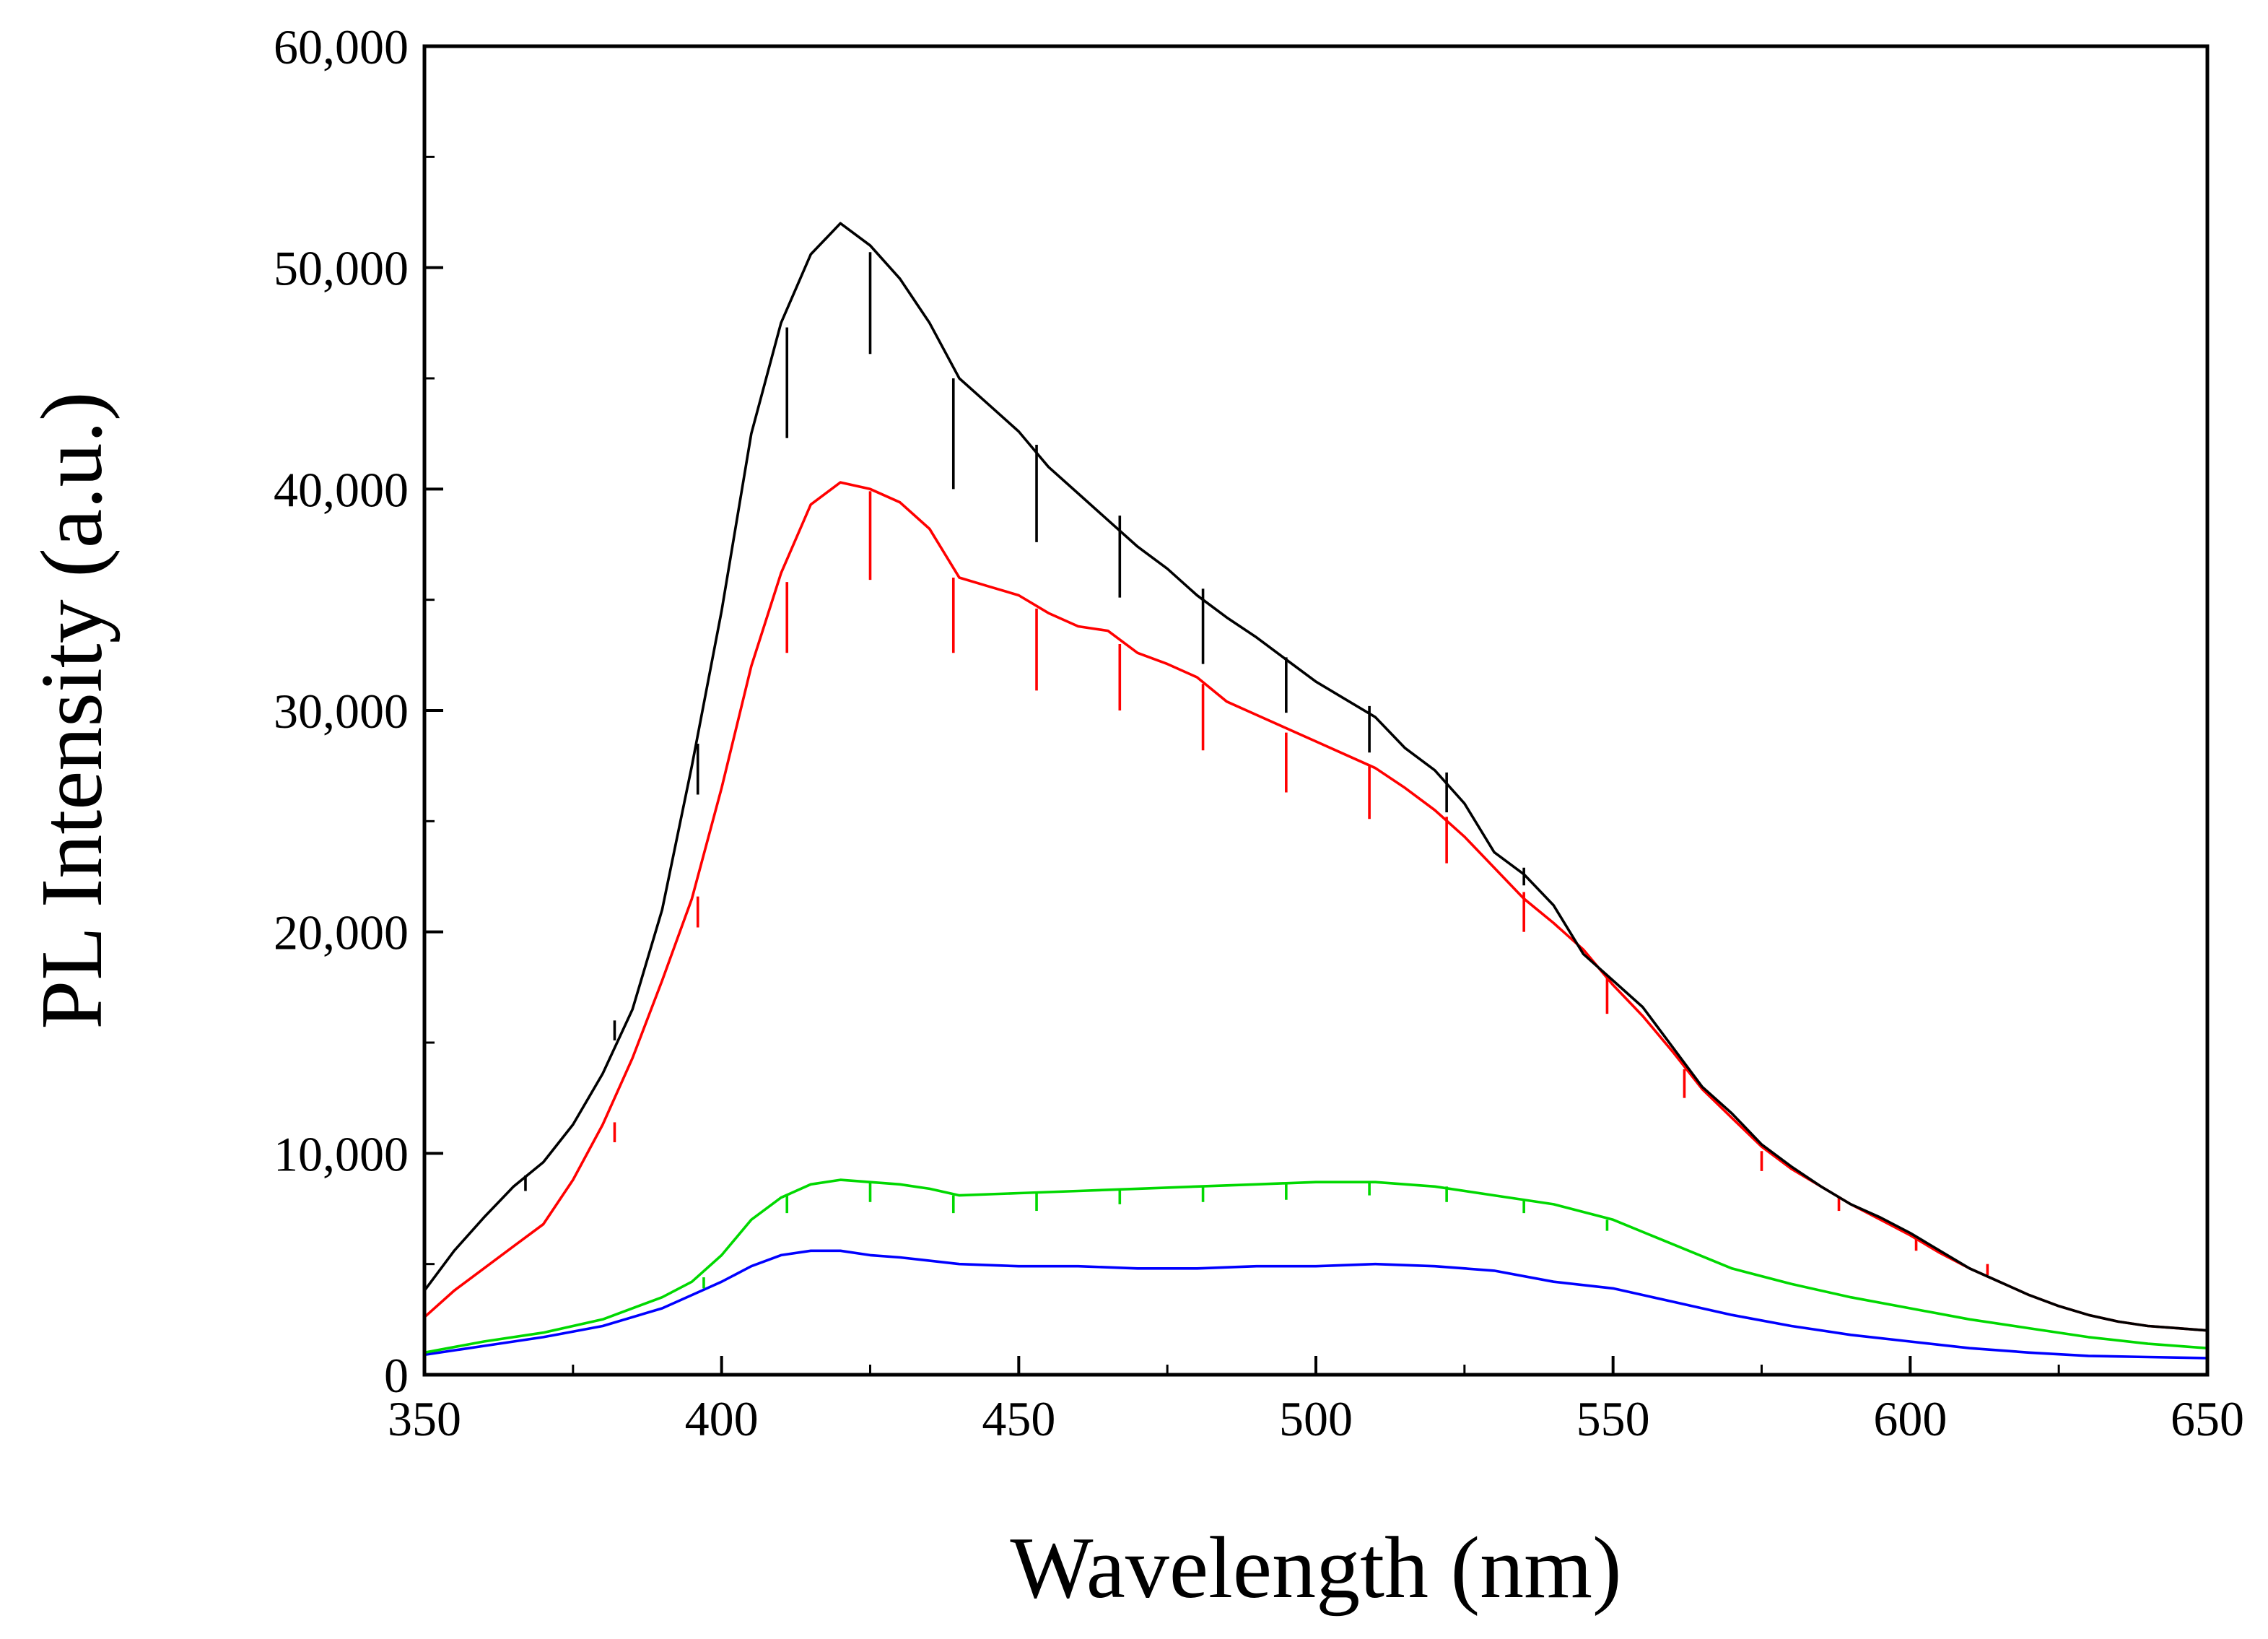 Image resolution: width=2268 pixels, height=1639 pixels. I want to click on y-tick-label: 30,000, so click(341, 711).